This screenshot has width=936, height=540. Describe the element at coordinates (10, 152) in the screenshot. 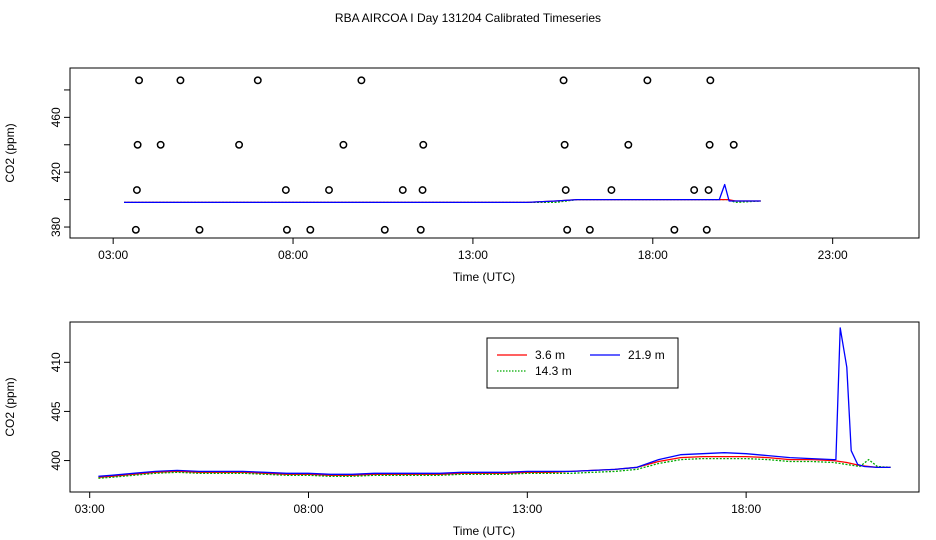

I see `top-y-label: CO2 (ppm)` at that location.